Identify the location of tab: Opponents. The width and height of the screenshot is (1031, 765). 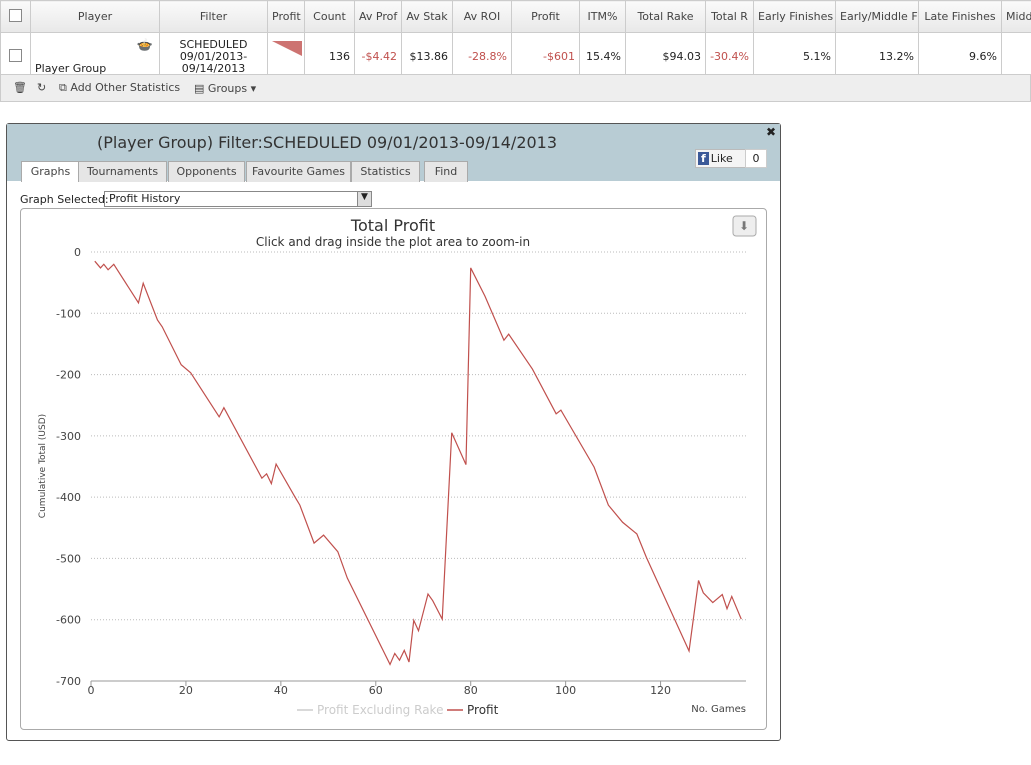
(206, 171).